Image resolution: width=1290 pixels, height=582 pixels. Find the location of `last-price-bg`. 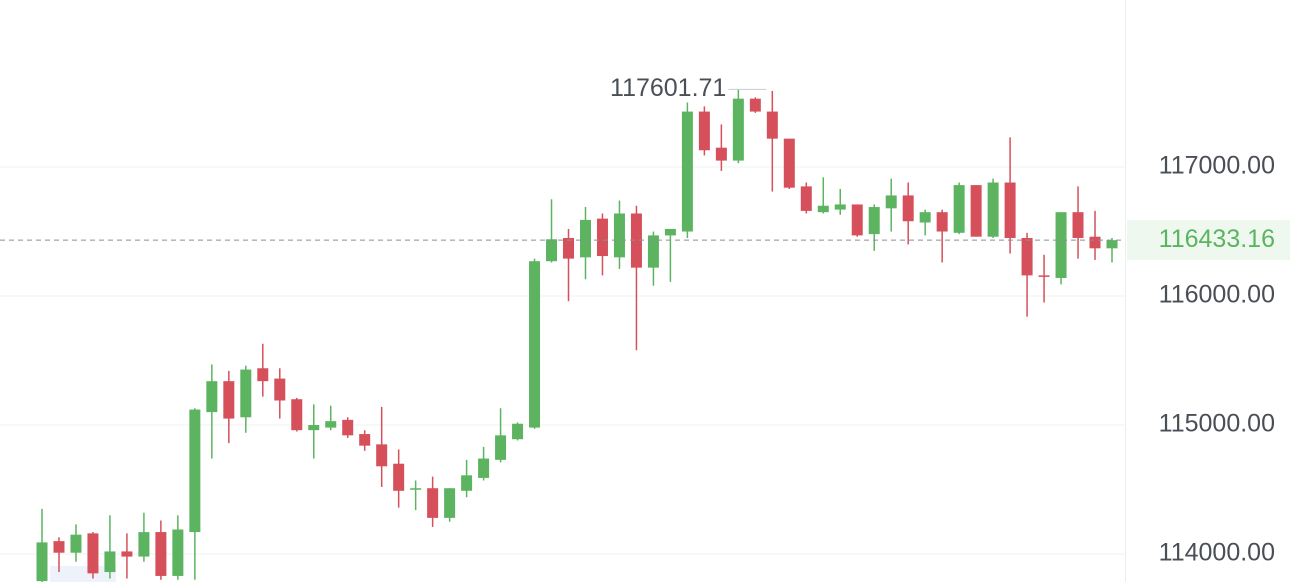

last-price-bg is located at coordinates (1208, 240).